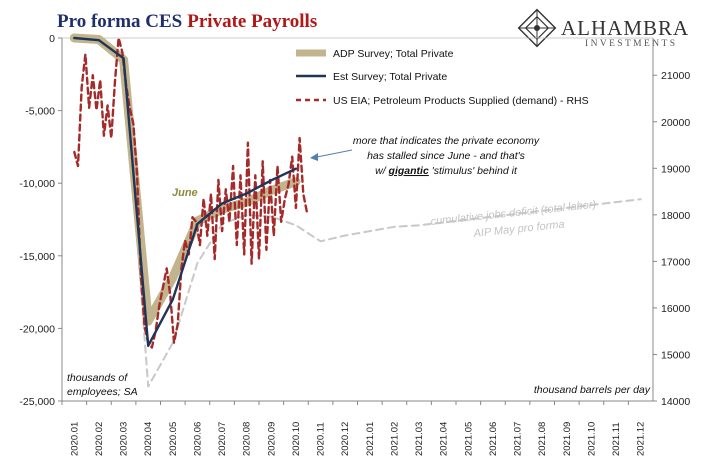 The image size is (705, 461). What do you see at coordinates (616, 439) in the screenshot?
I see `x-tick-label: 2021.11` at bounding box center [616, 439].